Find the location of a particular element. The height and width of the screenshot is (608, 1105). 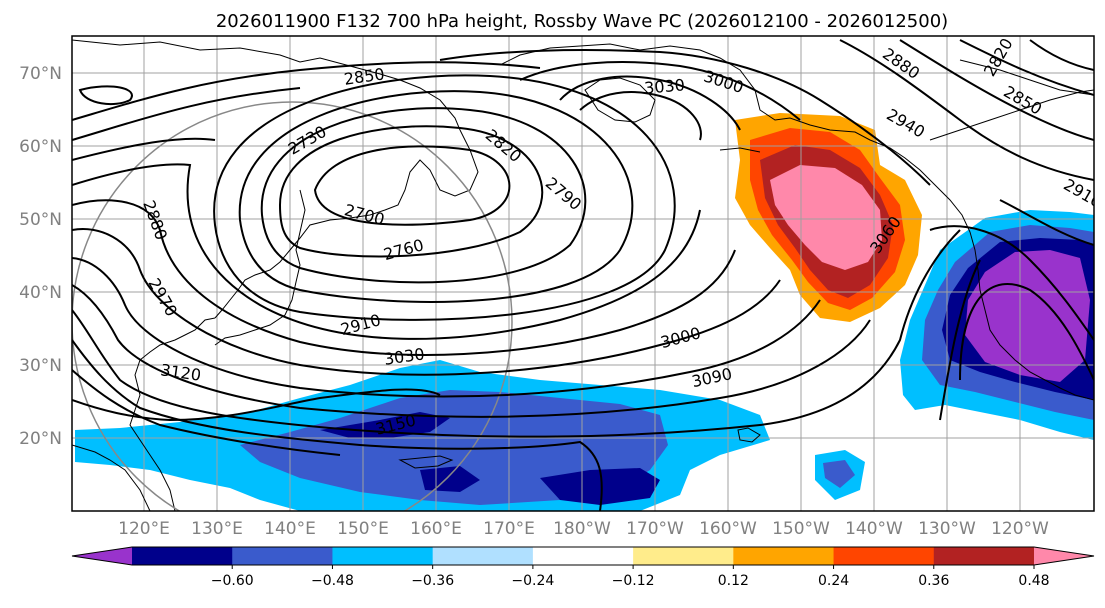

lon-label: 150°E is located at coordinates (363, 529).